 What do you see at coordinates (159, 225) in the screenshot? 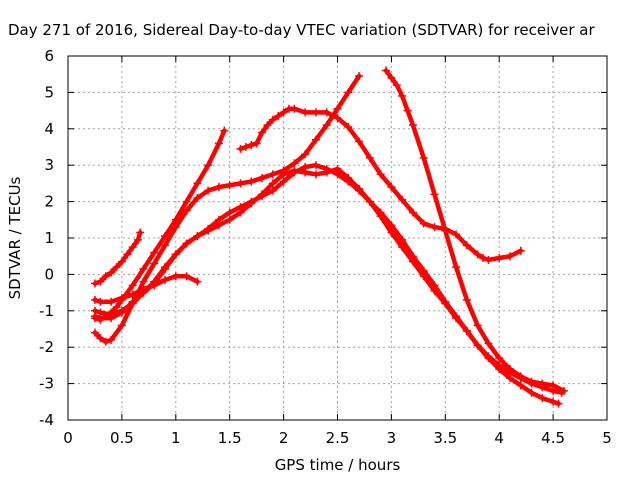
I see `series-line` at bounding box center [159, 225].